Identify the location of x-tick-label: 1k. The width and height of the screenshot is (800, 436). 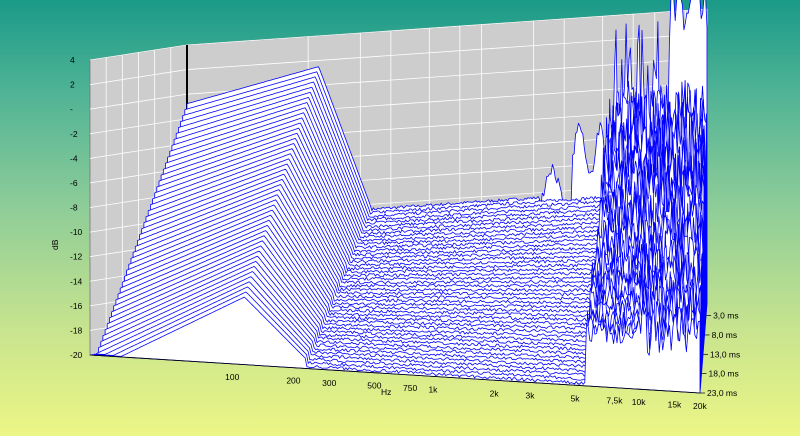
(433, 390).